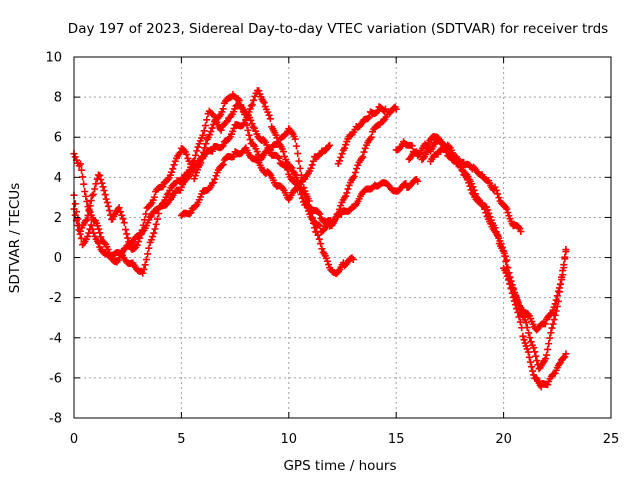  I want to click on y-tick-label: 10, so click(53, 58).